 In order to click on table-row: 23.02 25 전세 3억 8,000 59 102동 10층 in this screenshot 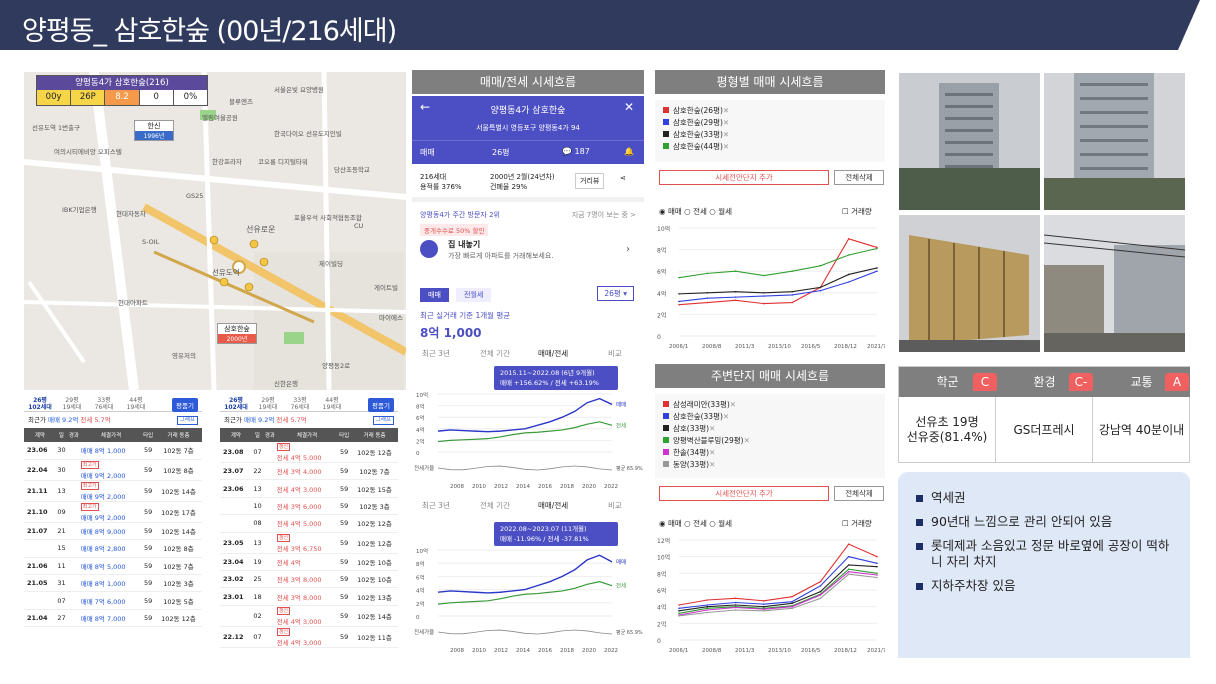, I will do `click(309, 579)`.